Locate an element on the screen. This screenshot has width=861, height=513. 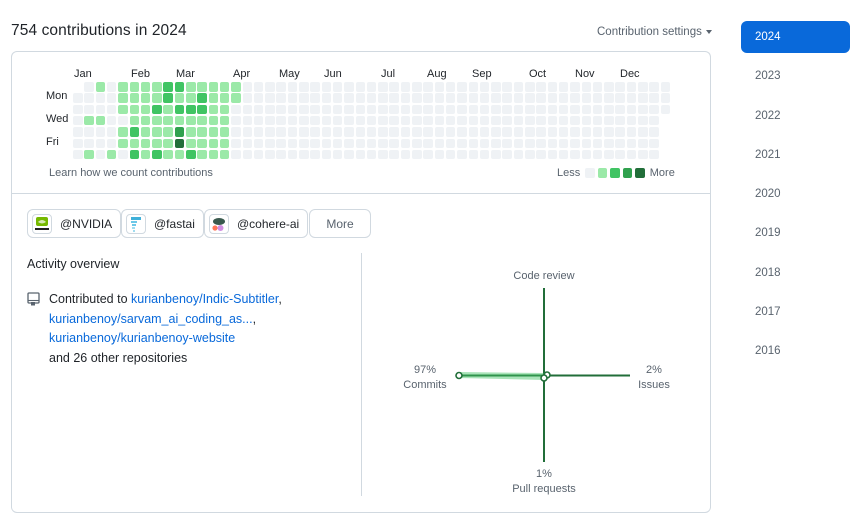
org-button-fastai: @fastai is located at coordinates (162, 223).